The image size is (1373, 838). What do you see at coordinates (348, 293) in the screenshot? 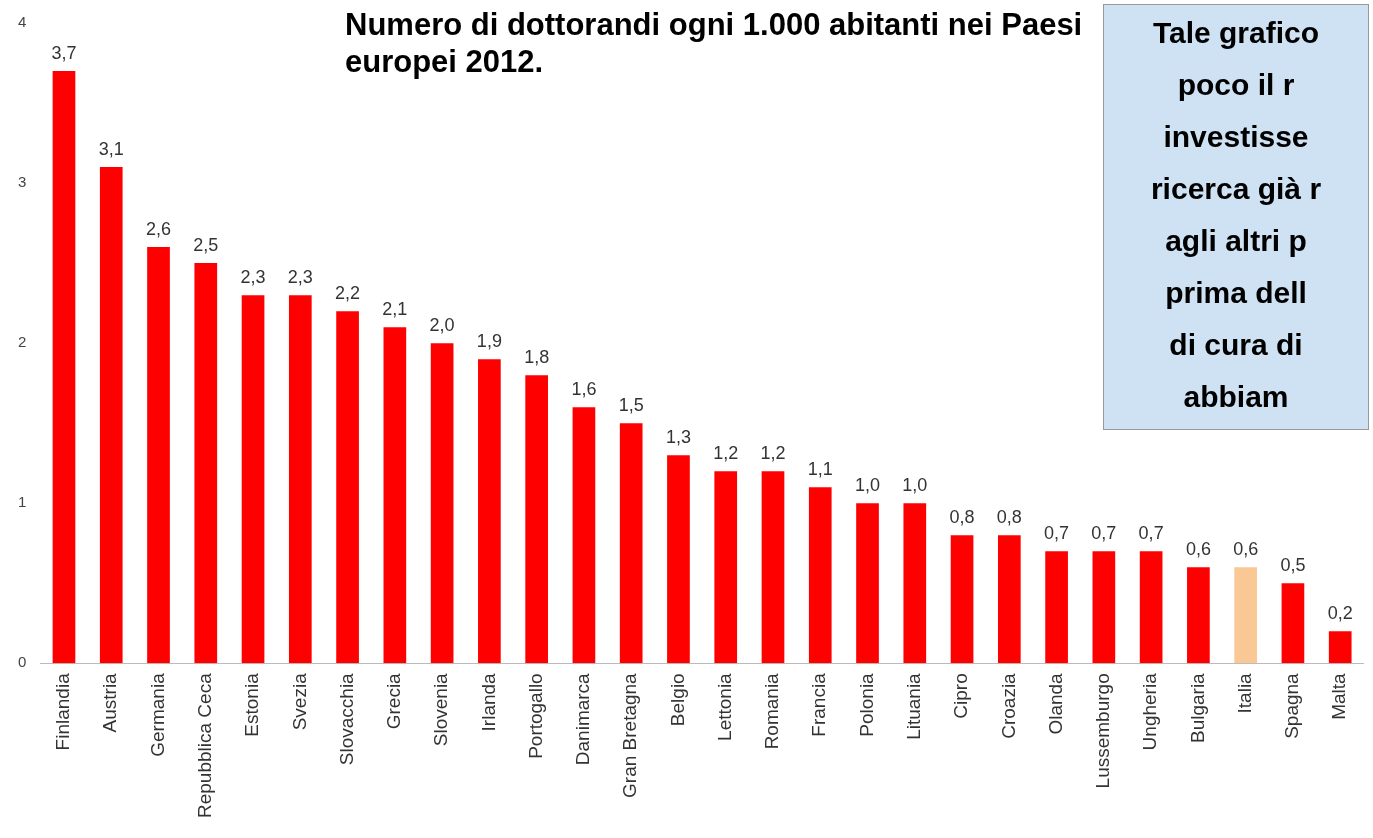
I see `data-label: 2,2` at bounding box center [348, 293].